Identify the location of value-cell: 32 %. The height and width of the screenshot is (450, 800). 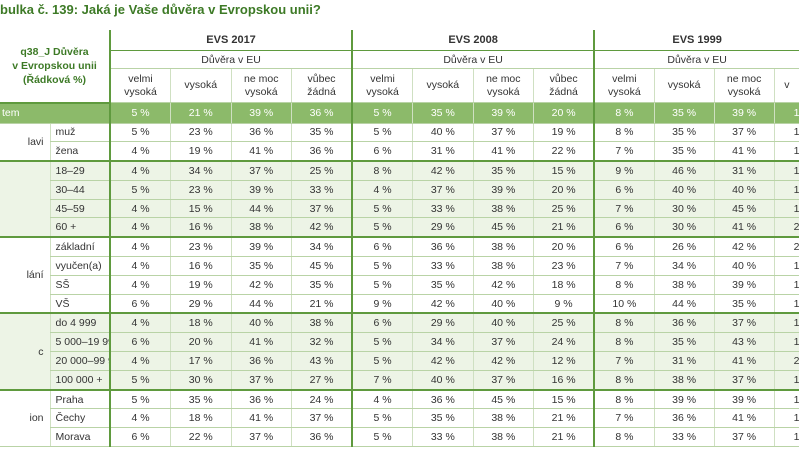
(322, 342).